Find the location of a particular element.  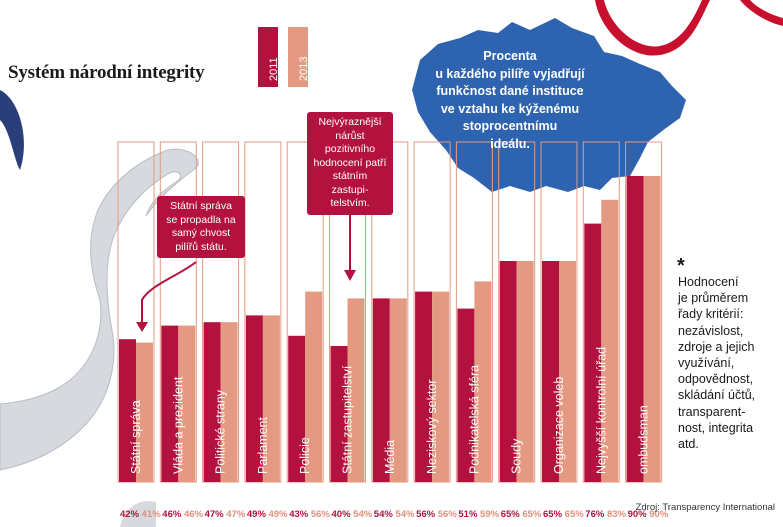

value-labels-pillar-1: 42% 41% is located at coordinates (140, 514).